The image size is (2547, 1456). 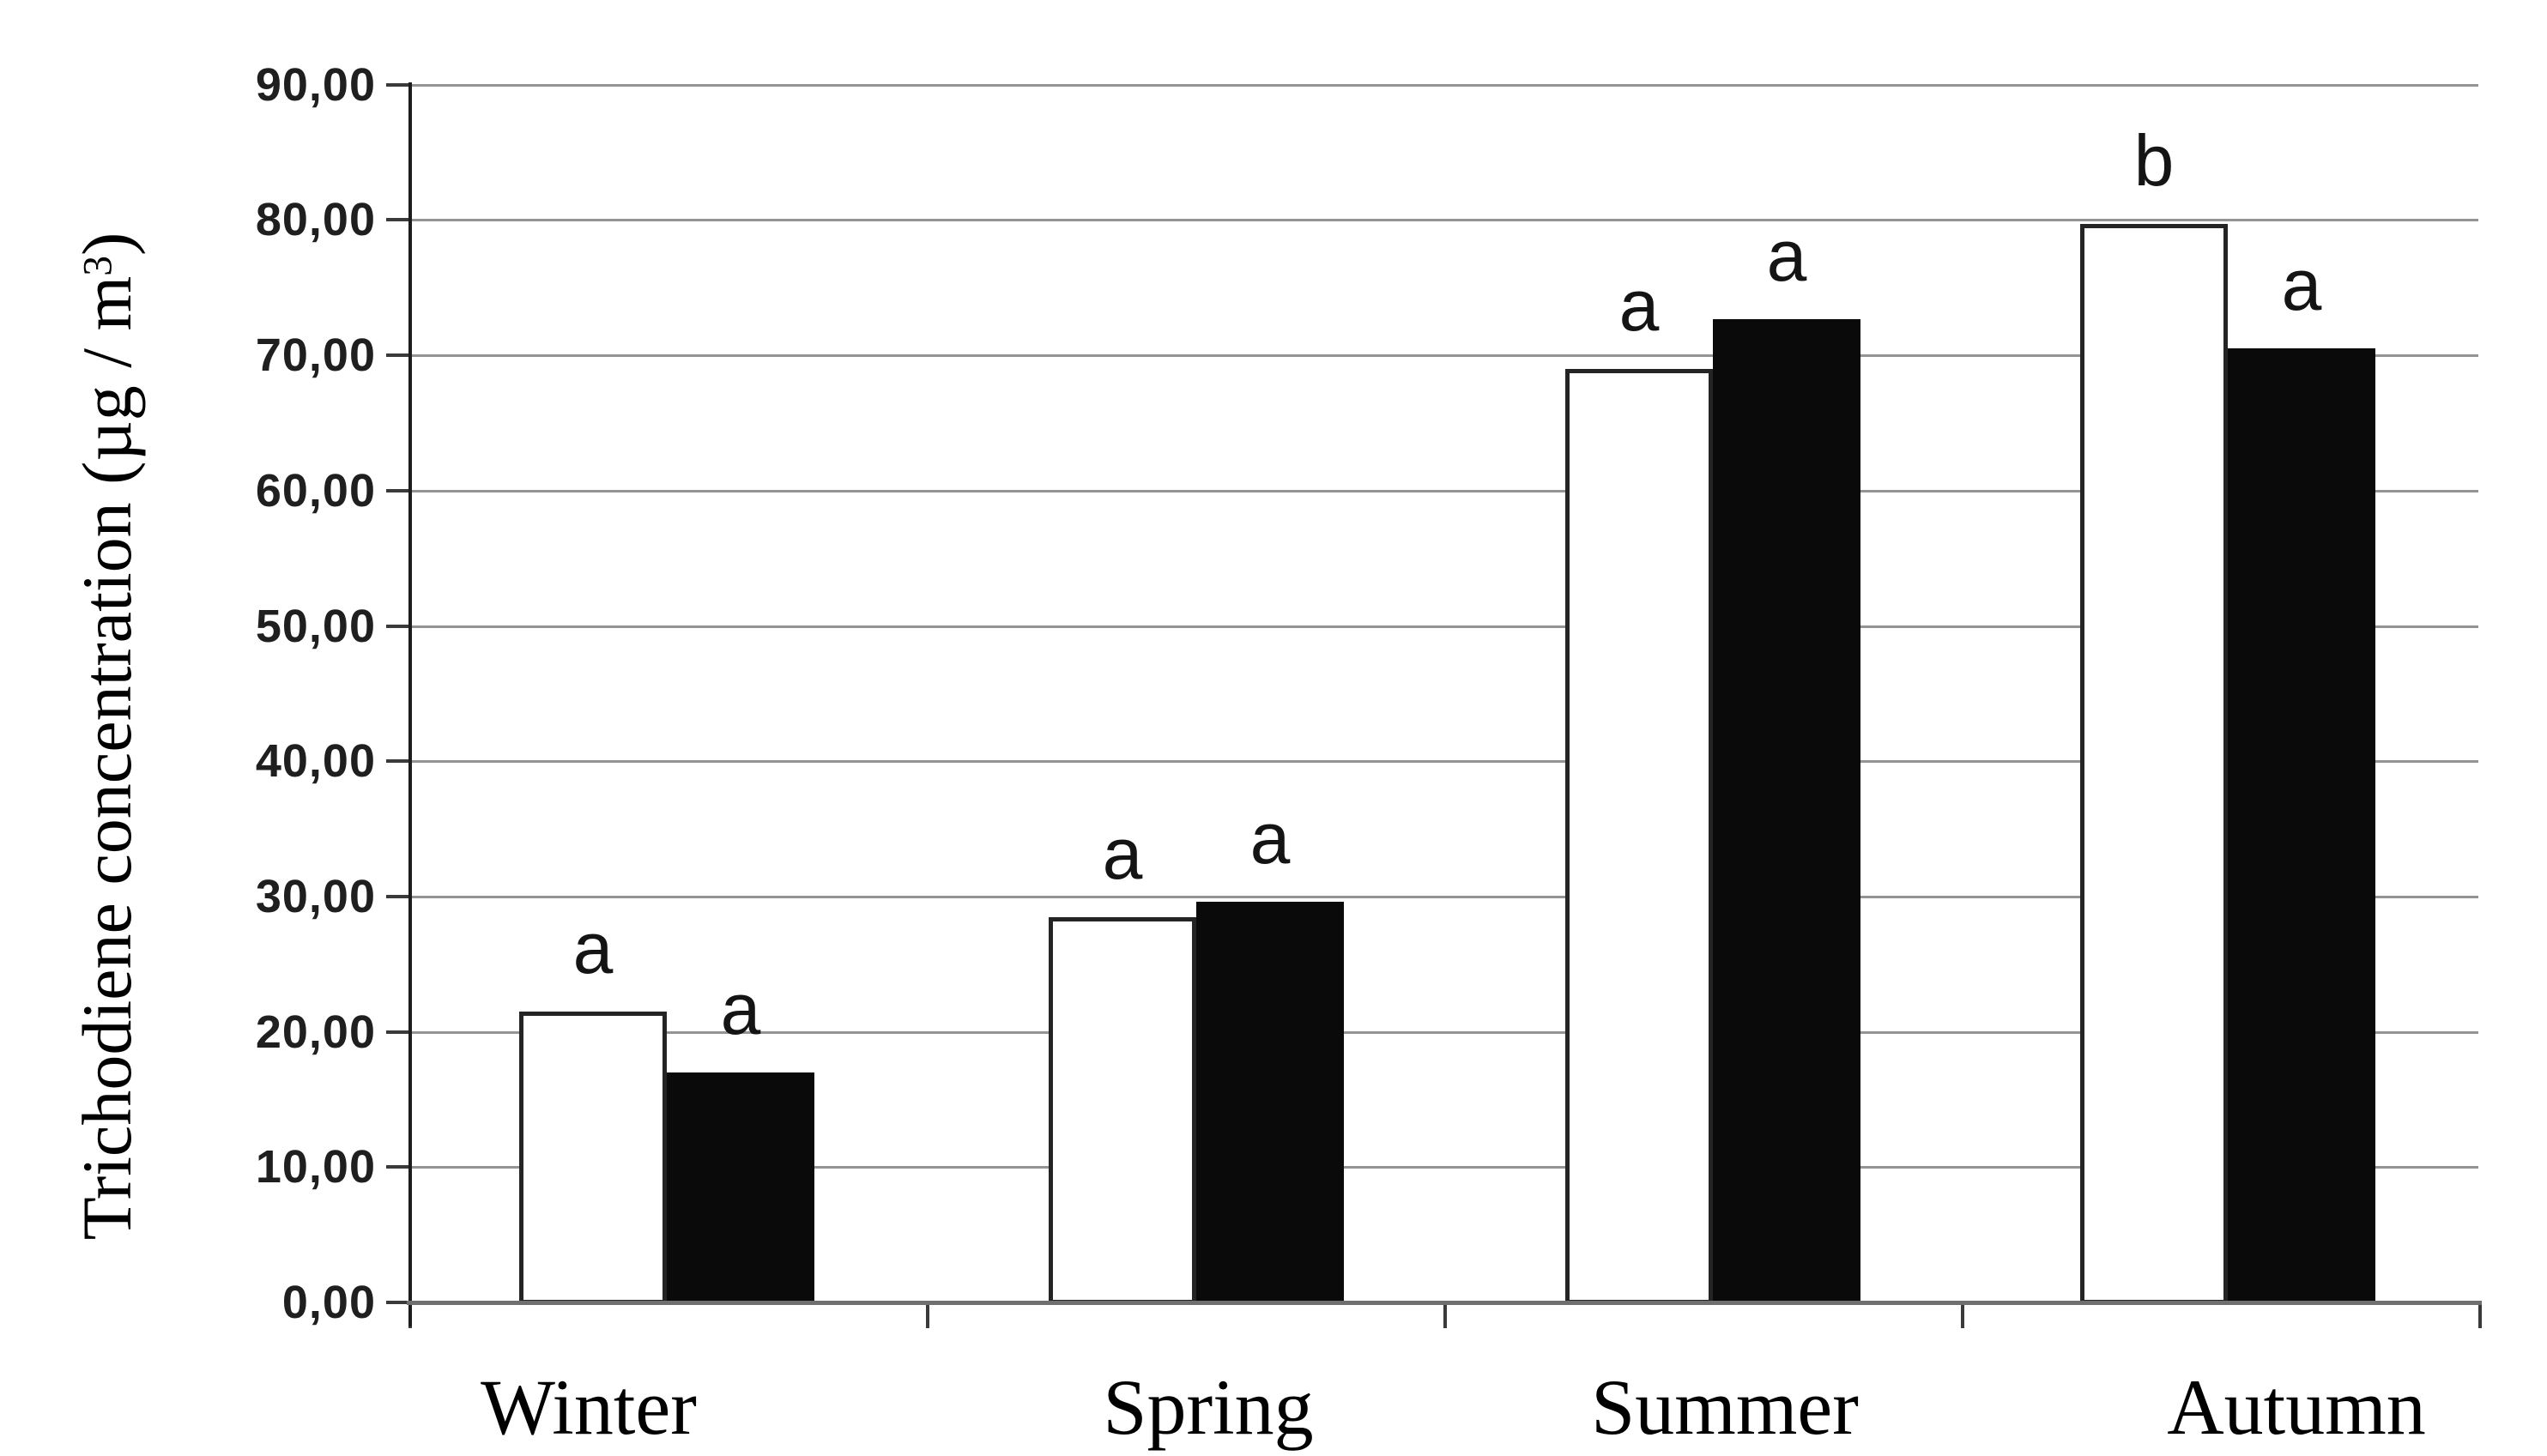 I want to click on x-axis-line, so click(x=1444, y=1303).